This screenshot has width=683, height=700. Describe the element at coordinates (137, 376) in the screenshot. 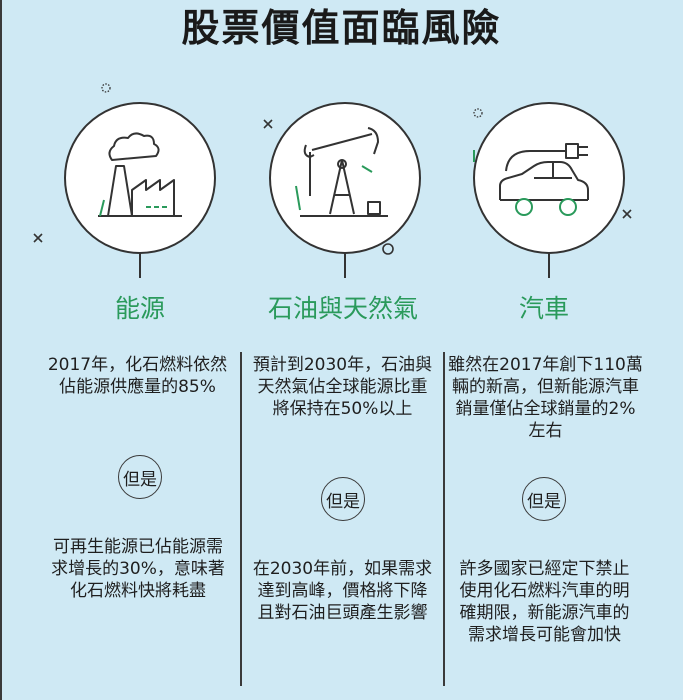

I see `fact-text-energy: 2017年，化石燃料依然佔能源供應量的85%` at that location.